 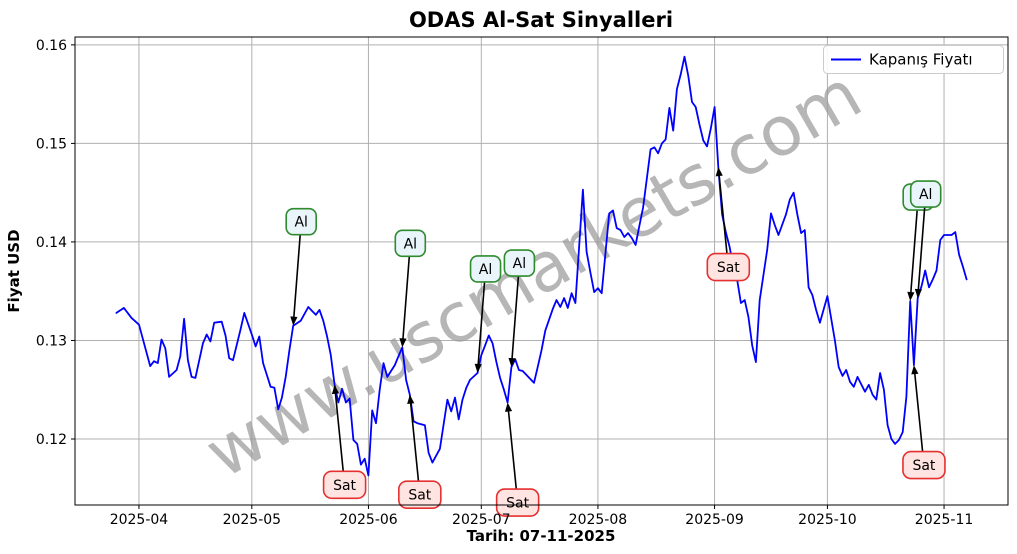 What do you see at coordinates (541, 20) in the screenshot?
I see `chart-title: ODAS Al-Sat Sinyalleri` at bounding box center [541, 20].